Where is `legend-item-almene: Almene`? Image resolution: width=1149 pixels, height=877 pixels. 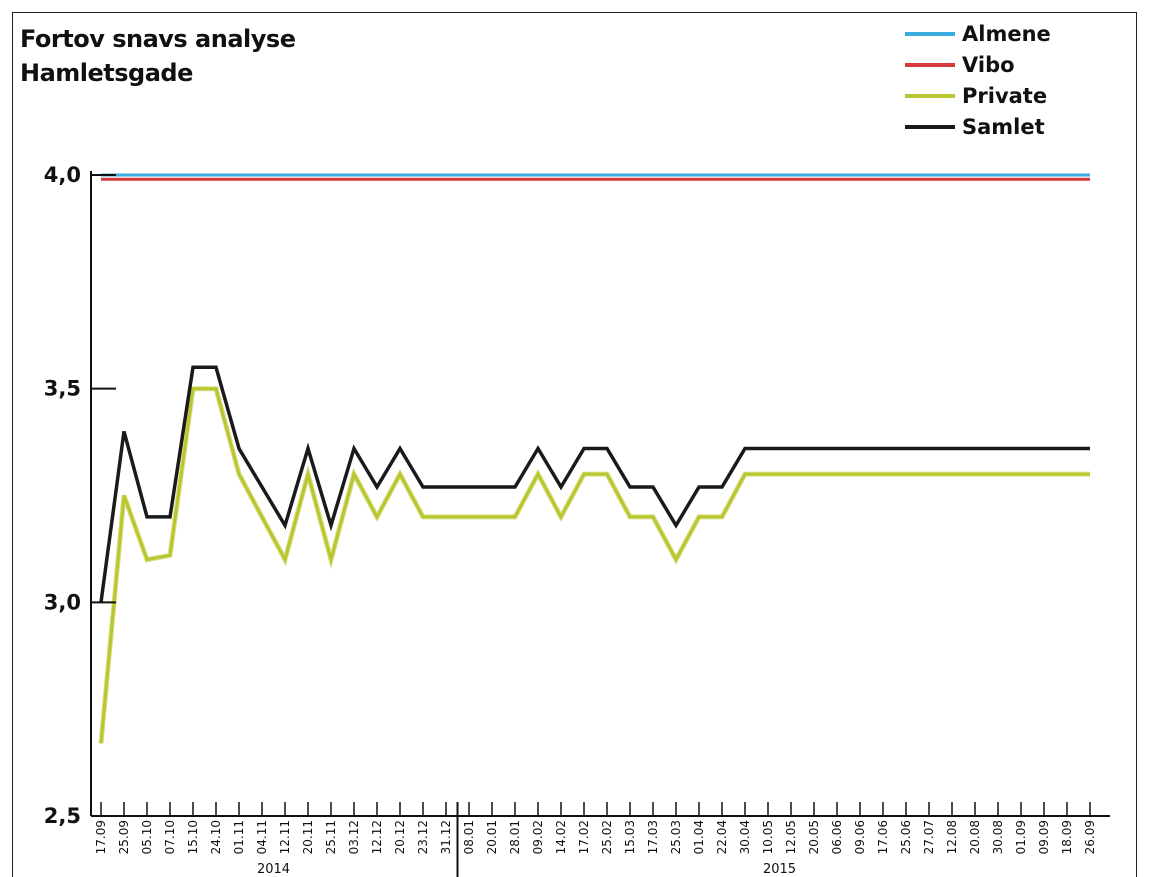
legend-item-almene: Almene is located at coordinates (1015, 35).